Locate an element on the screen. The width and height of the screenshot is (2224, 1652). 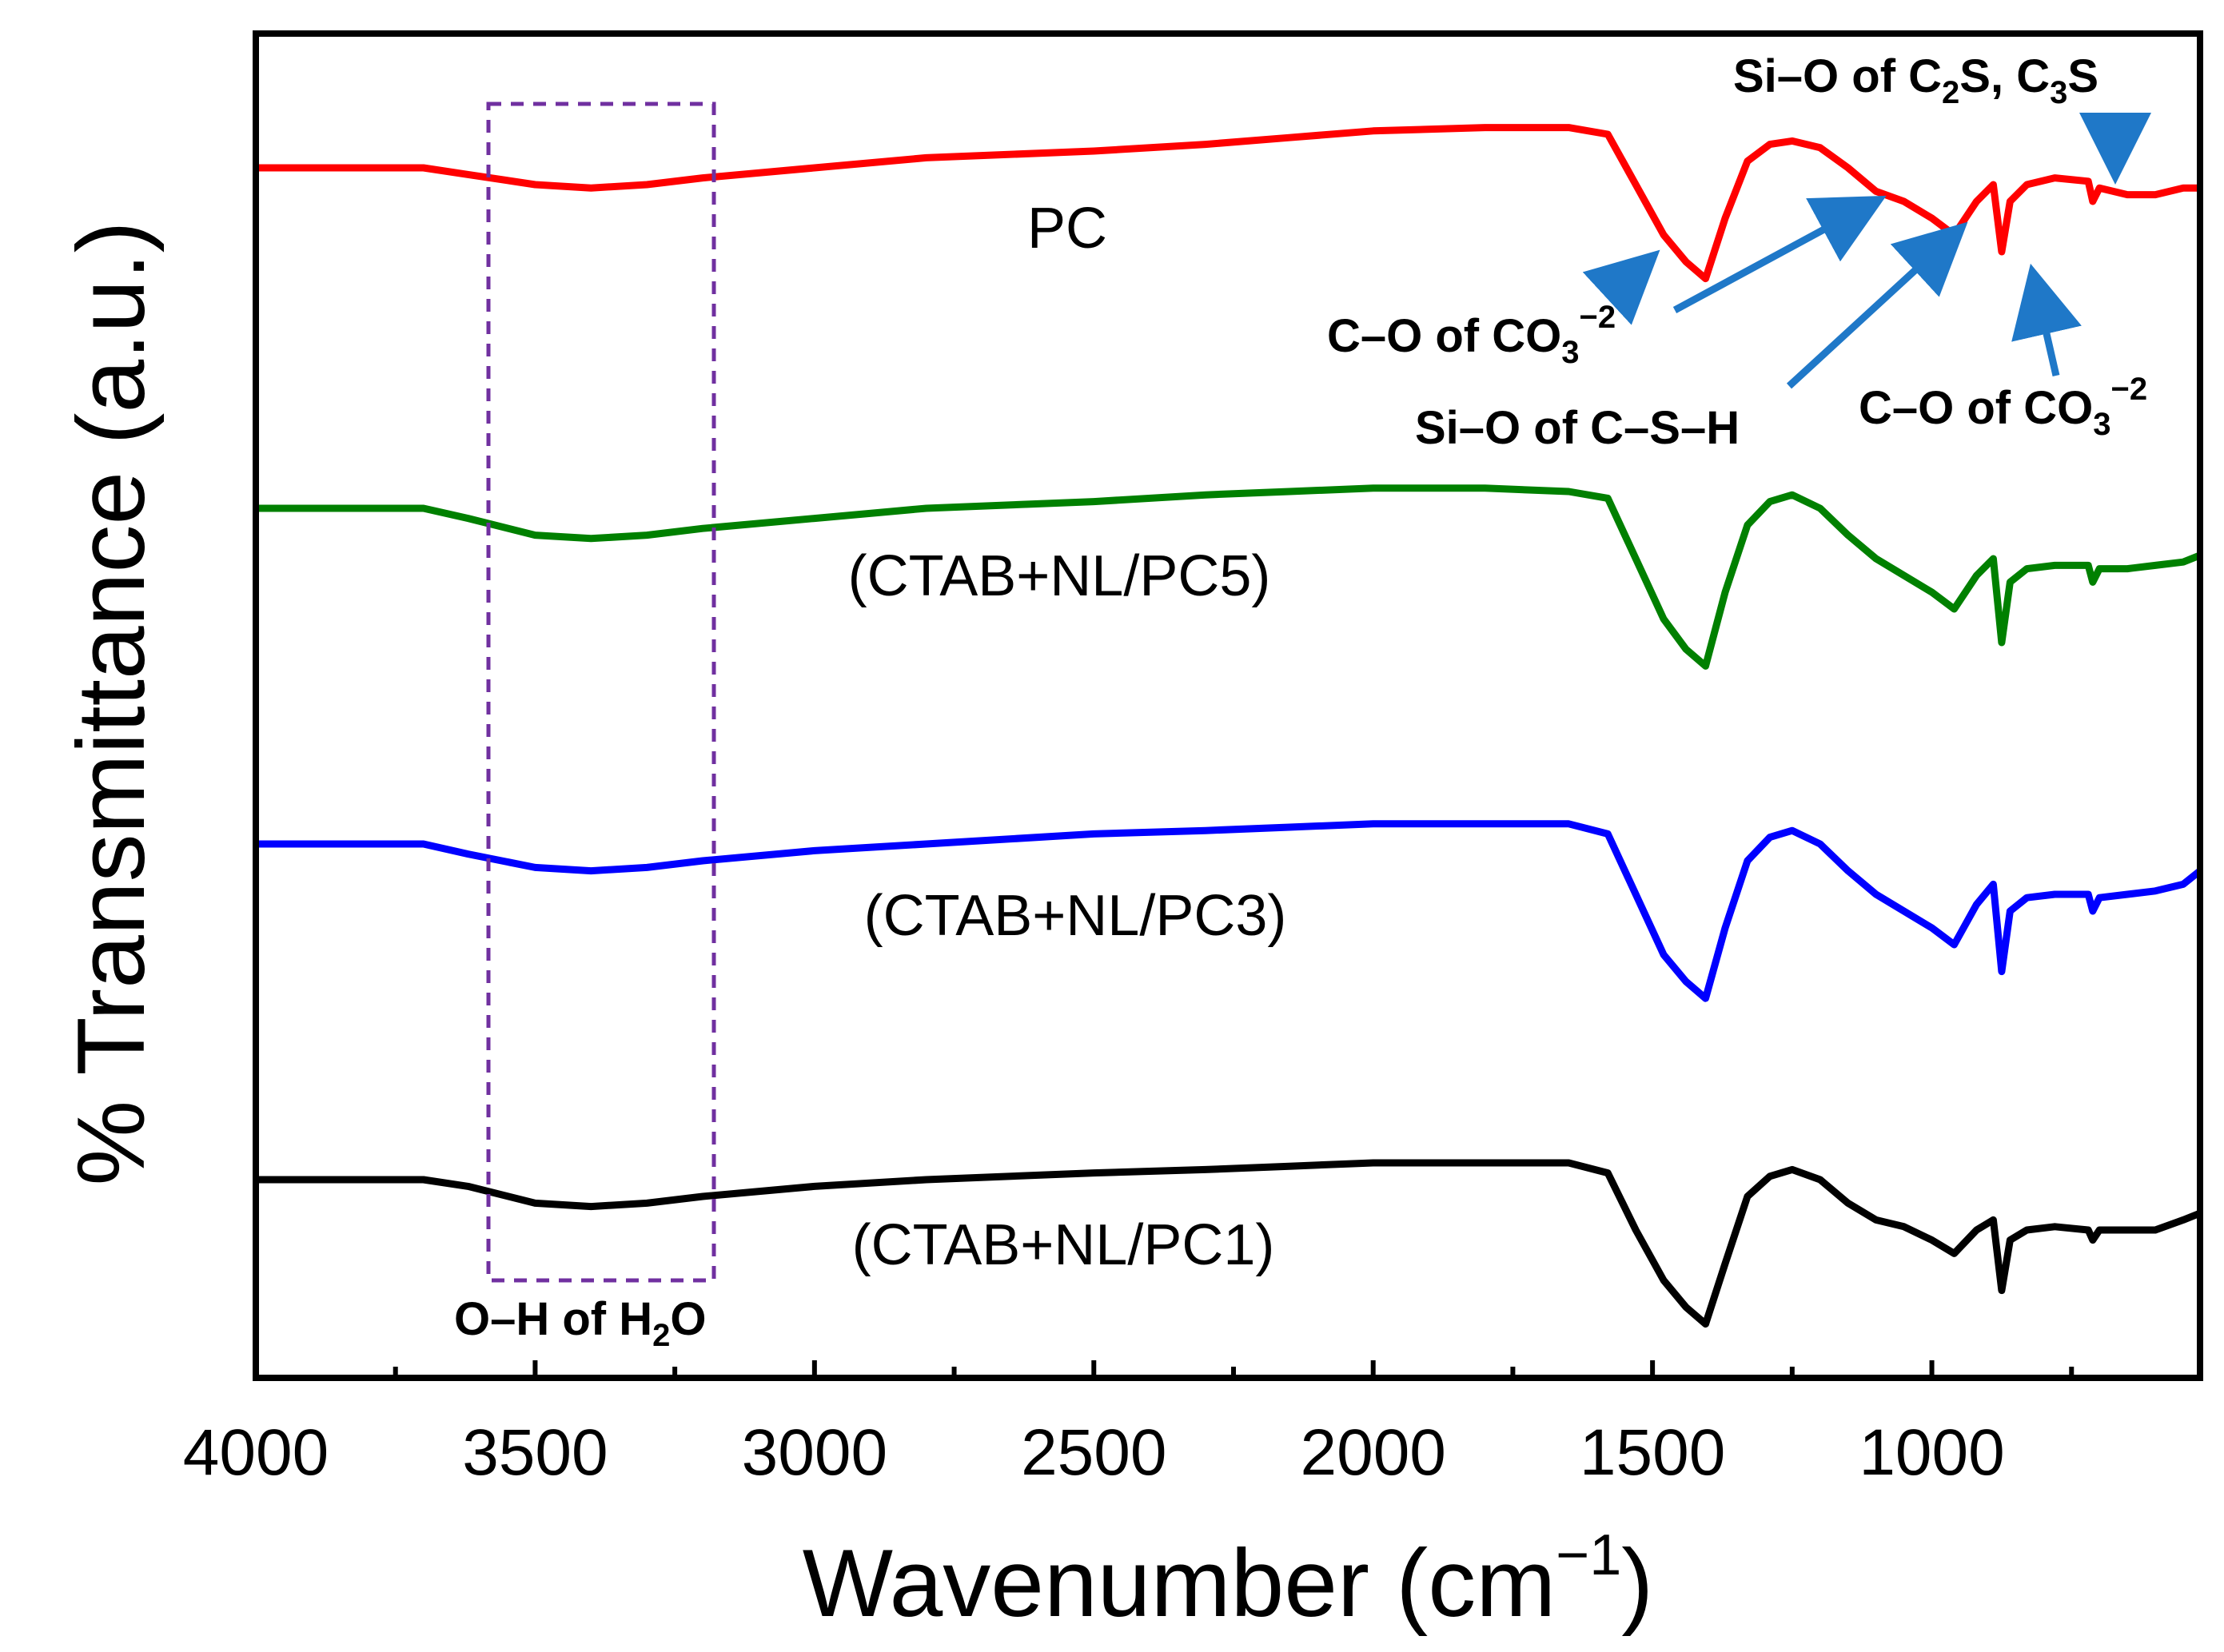
series-label-pc1: (CTAB+NL/PC1) is located at coordinates (1063, 1245).